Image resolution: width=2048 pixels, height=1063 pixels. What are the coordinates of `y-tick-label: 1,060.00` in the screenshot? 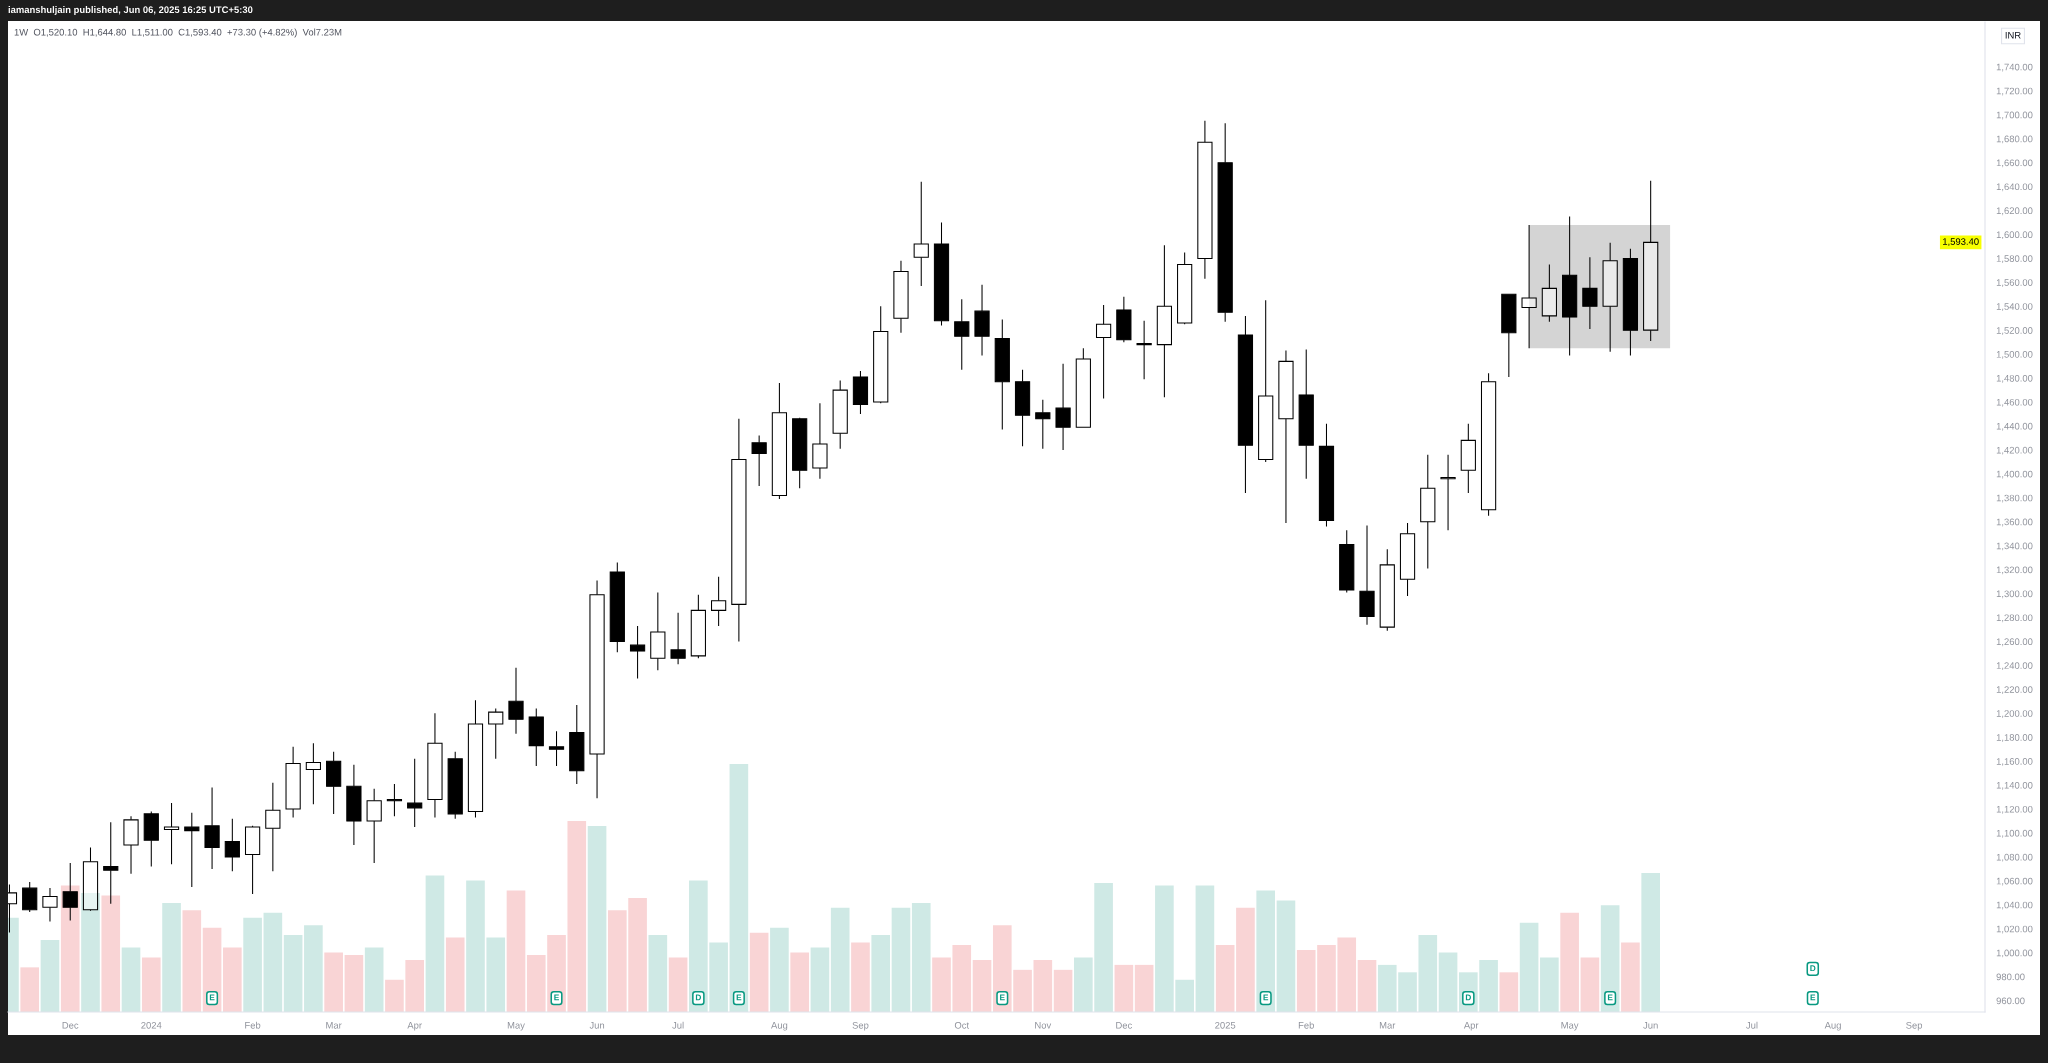 It's located at (2014, 881).